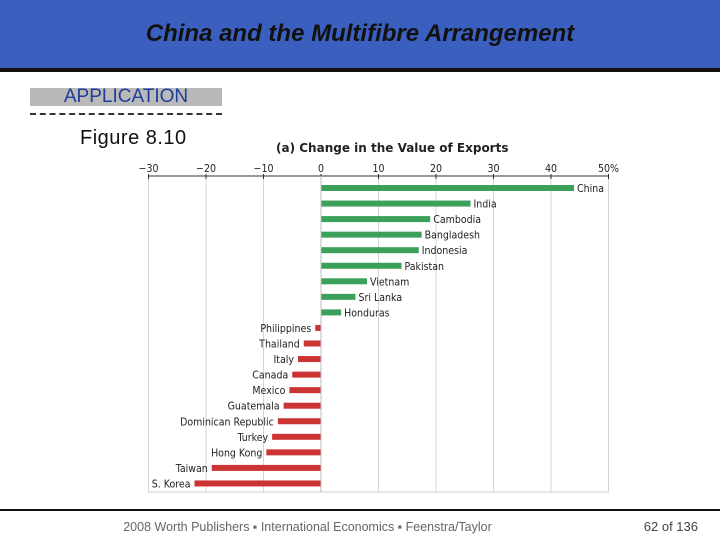 The height and width of the screenshot is (540, 720). Describe the element at coordinates (126, 114) in the screenshot. I see `section-underline` at that location.